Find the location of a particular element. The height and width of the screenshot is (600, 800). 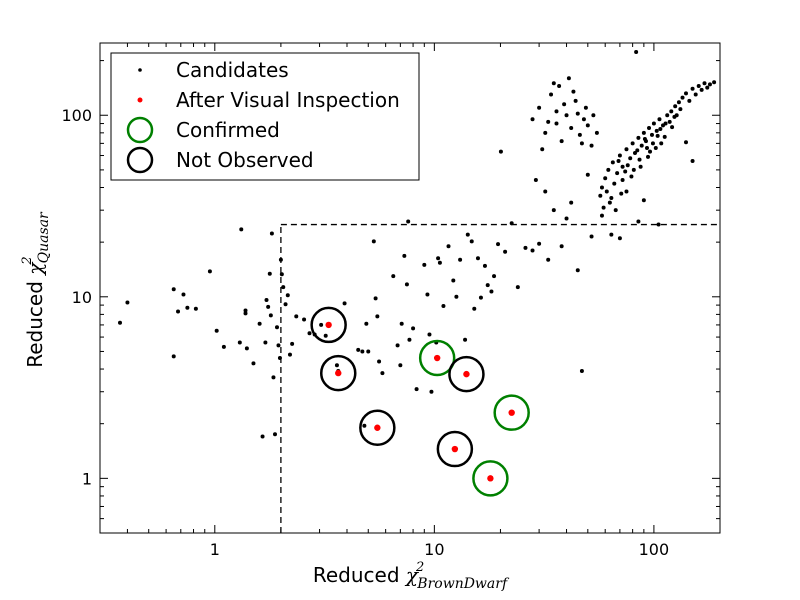

x-axis-label-sup: 2 is located at coordinates (419, 567).